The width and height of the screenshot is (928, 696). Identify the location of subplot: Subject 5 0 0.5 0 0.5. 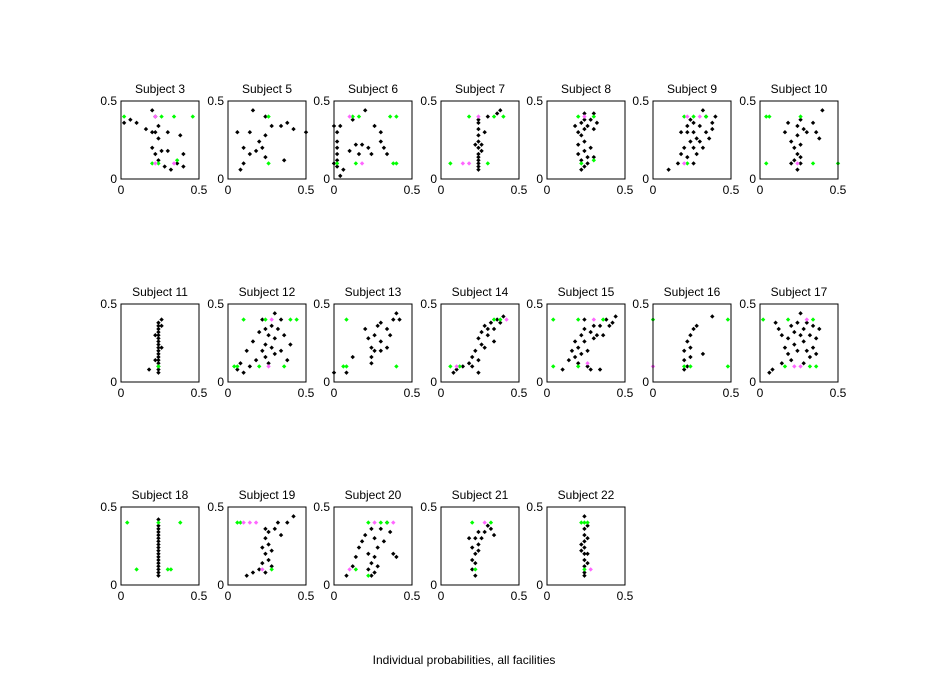
(260, 139).